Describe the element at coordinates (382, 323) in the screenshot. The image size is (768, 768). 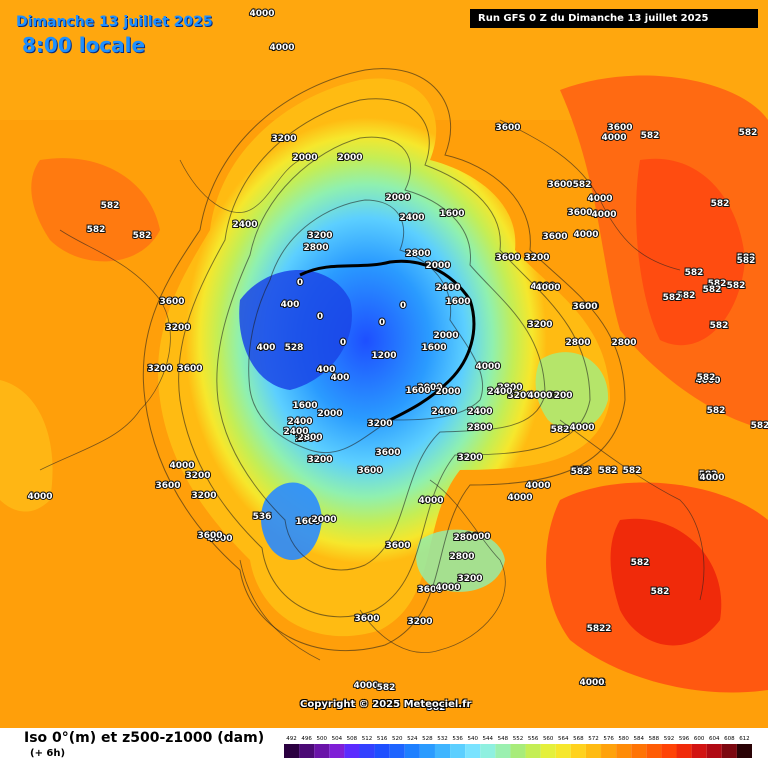
I see `contour-value-label: 0` at that location.